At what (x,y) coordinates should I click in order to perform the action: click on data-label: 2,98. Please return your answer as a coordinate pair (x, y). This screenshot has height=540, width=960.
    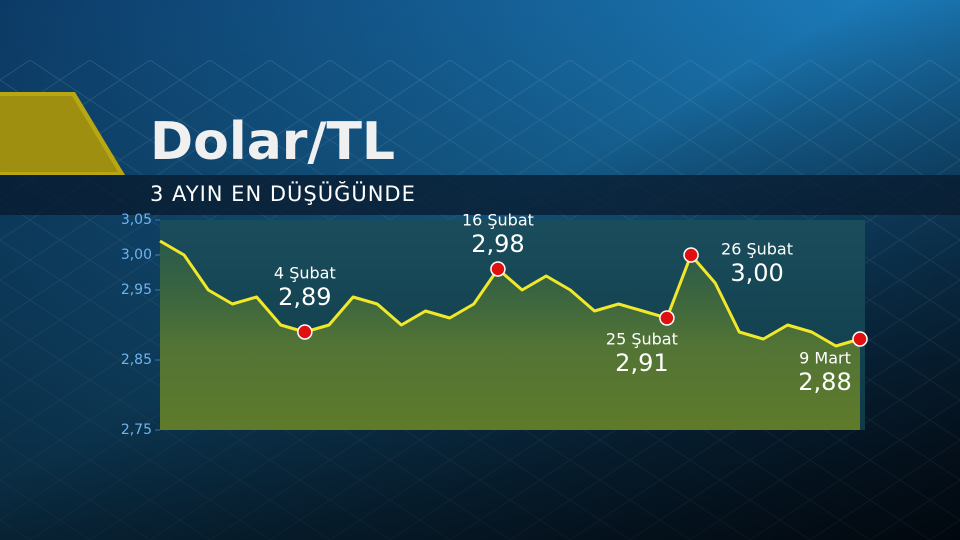
    Looking at the image, I should click on (497, 244).